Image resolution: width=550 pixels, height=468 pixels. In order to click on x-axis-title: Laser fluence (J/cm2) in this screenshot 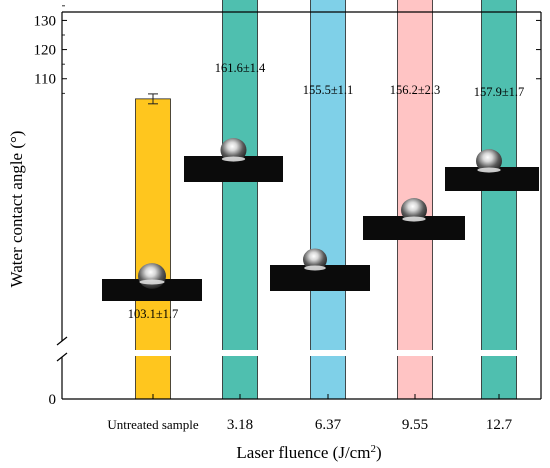, I will do `click(308, 452)`.